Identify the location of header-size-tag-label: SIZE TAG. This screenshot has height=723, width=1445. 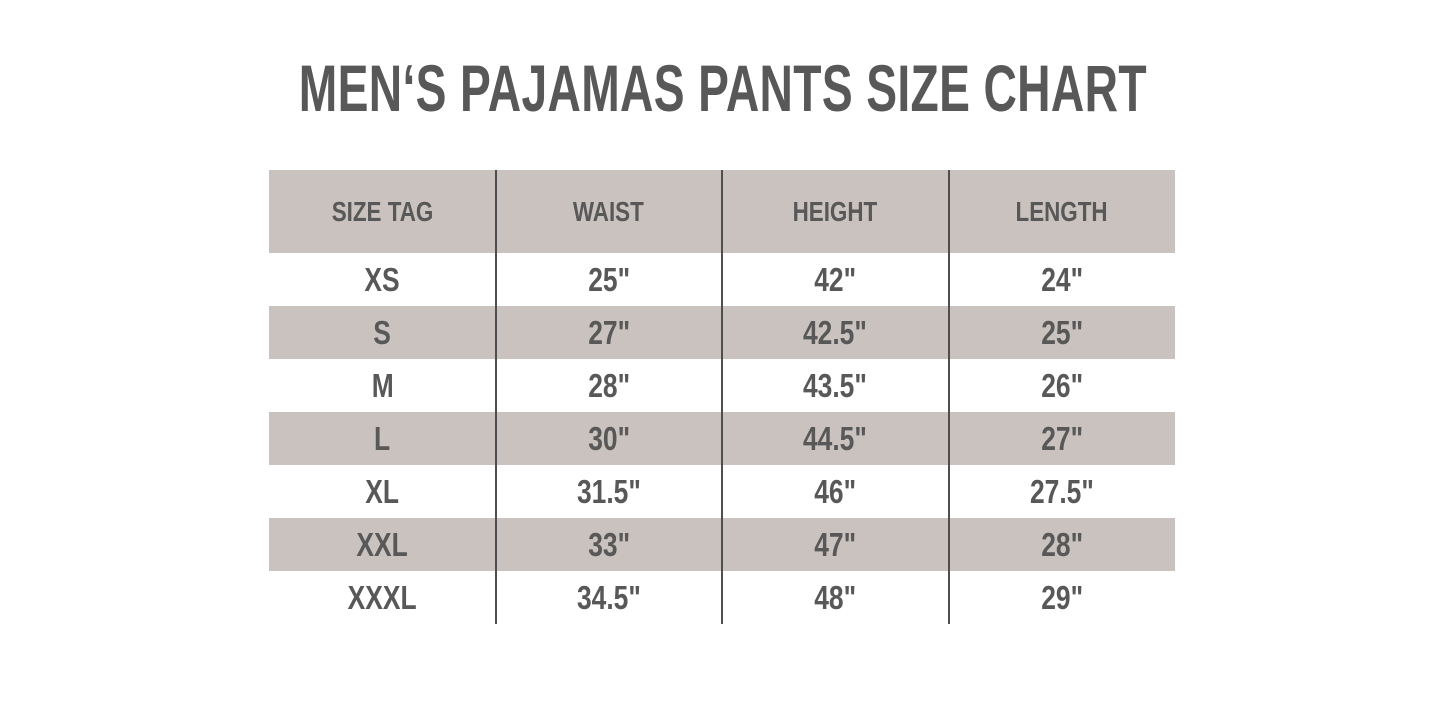
(382, 211).